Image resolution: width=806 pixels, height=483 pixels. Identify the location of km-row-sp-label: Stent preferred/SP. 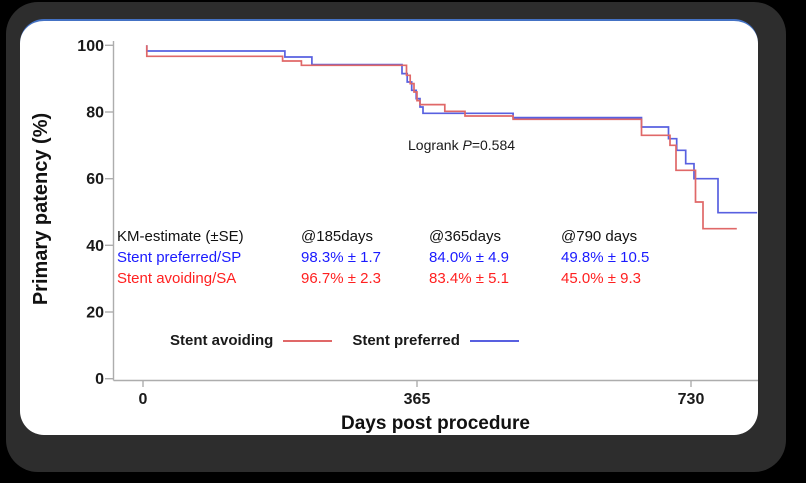
(179, 257).